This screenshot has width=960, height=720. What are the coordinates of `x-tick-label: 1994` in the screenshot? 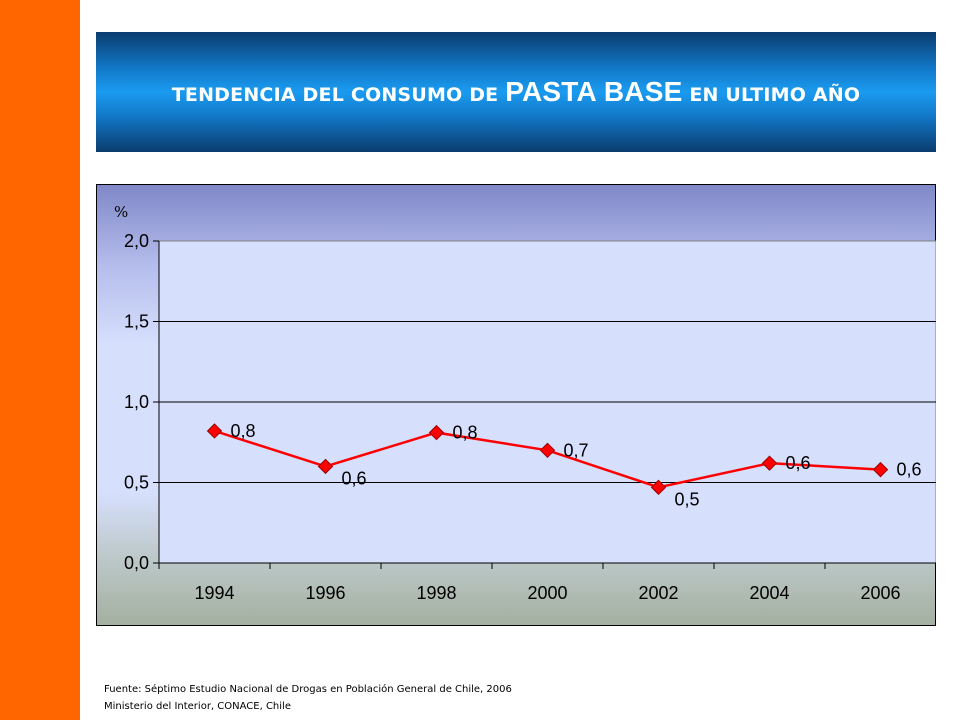 It's located at (214, 593).